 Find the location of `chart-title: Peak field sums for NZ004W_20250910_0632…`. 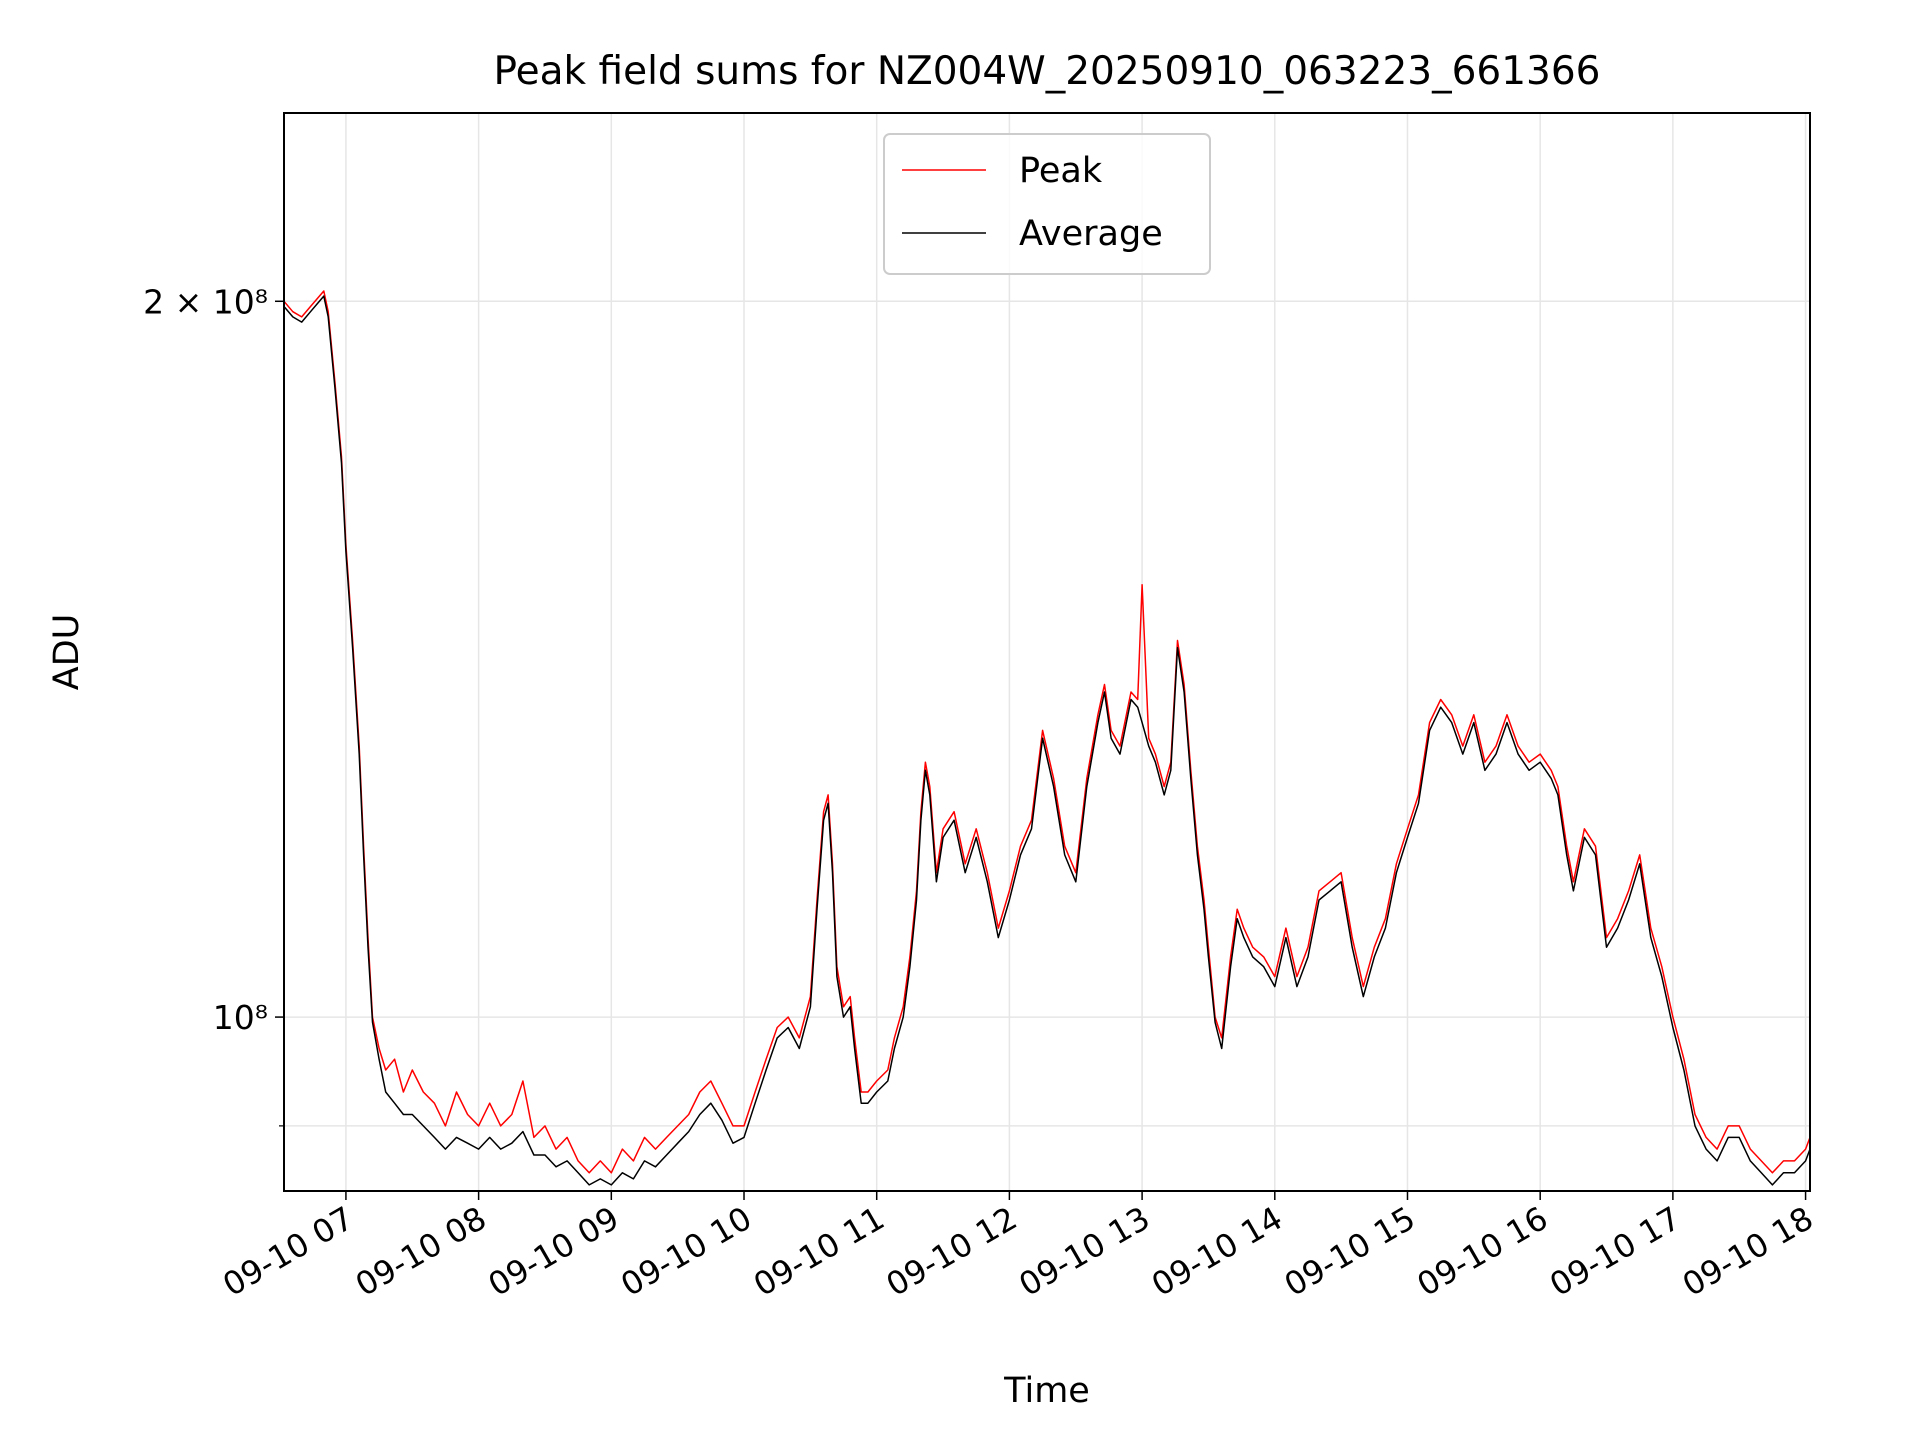

chart-title: Peak field sums for NZ004W_20250910_0632… is located at coordinates (1047, 71).